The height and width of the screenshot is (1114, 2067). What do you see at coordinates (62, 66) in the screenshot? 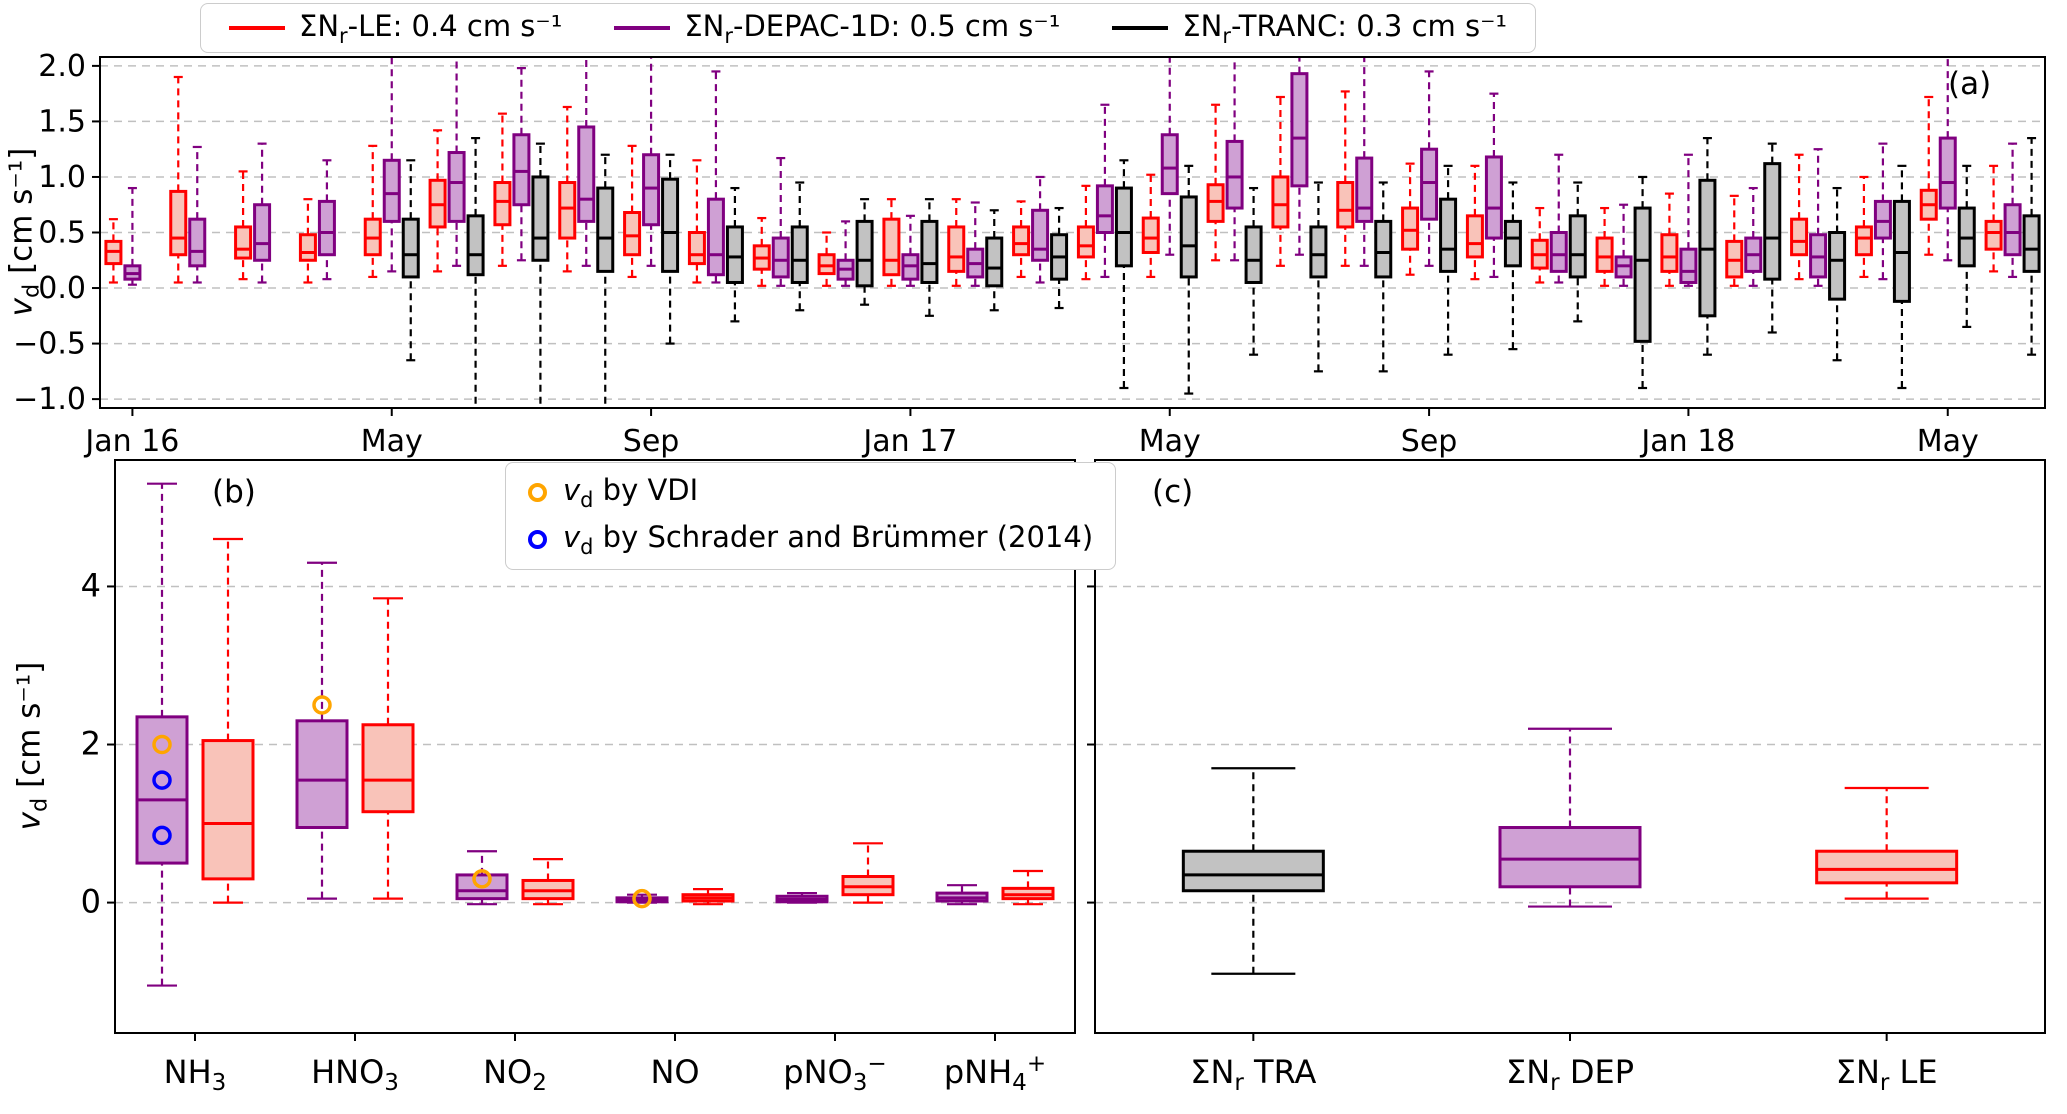
I see `svg-text: 2.0` at bounding box center [62, 66].